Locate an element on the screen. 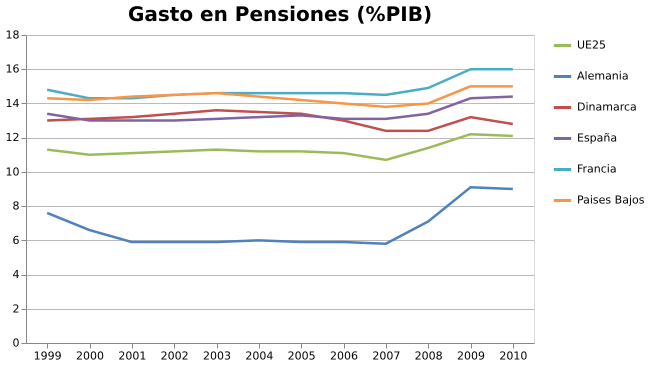 The image size is (659, 374). y-tick-label: 16 is located at coordinates (13, 69).